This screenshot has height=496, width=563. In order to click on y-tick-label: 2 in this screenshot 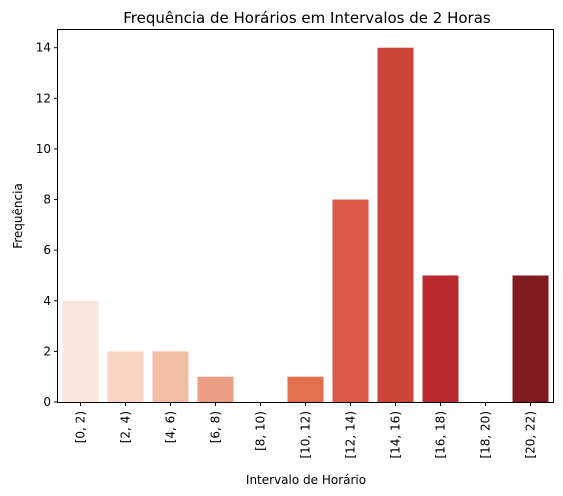, I will do `click(47, 351)`.